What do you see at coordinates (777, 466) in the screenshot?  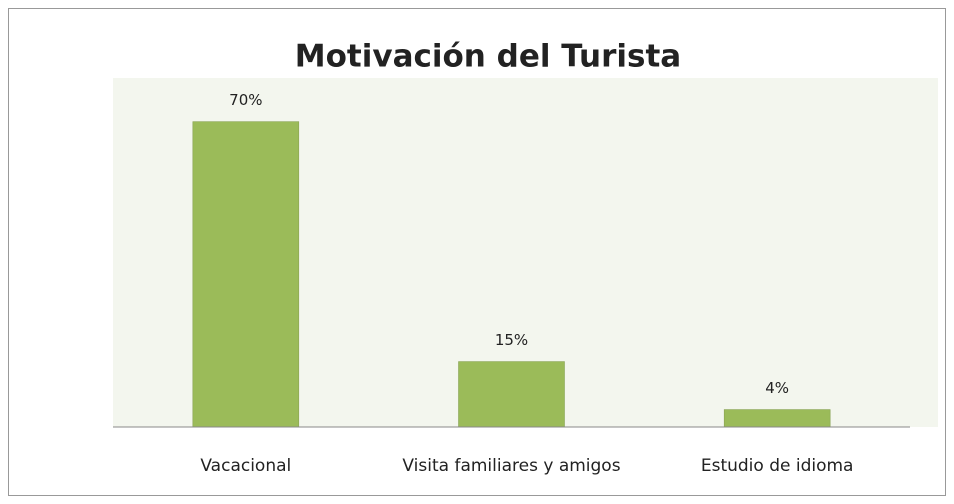 I see `x-tick-label: Estudio de idioma` at bounding box center [777, 466].